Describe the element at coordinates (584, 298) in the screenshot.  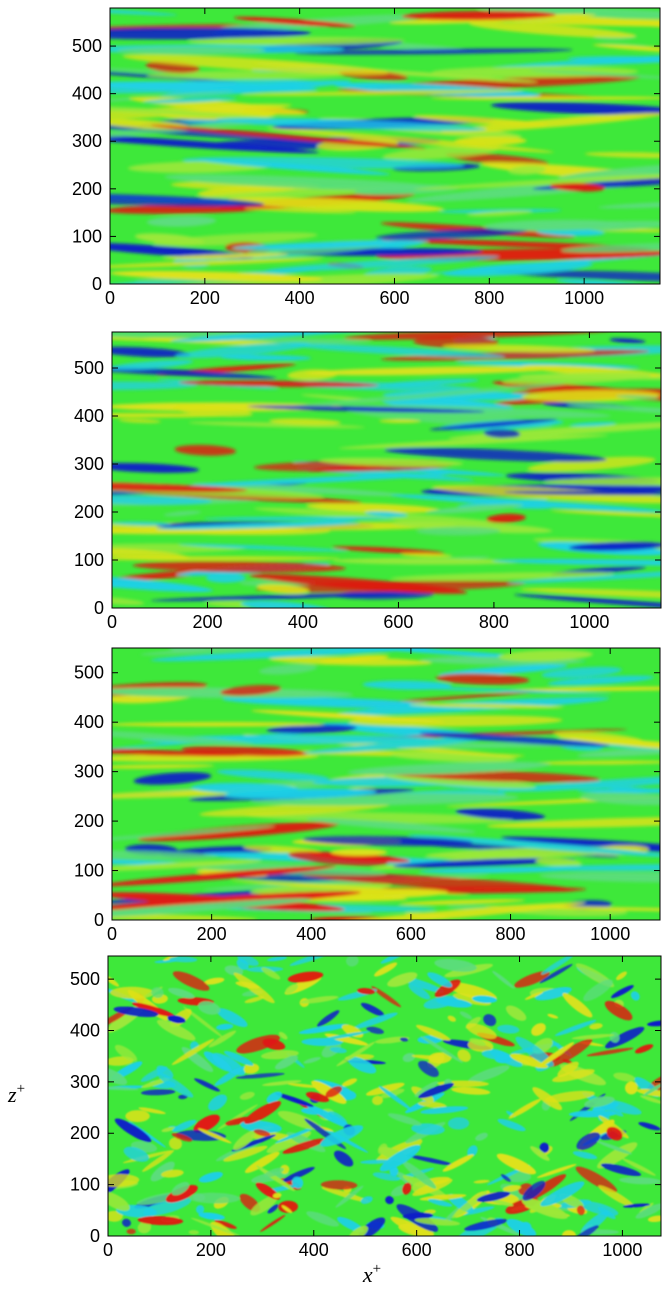
I see `x-tick-label: 1000` at that location.